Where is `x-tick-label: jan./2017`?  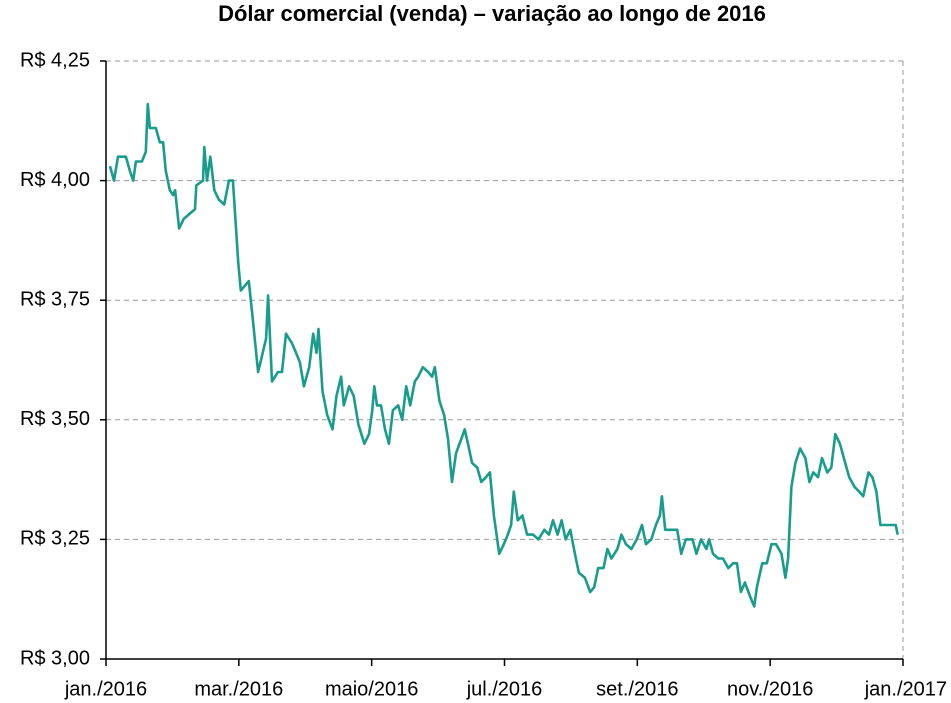
x-tick-label: jan./2017 is located at coordinates (905, 689).